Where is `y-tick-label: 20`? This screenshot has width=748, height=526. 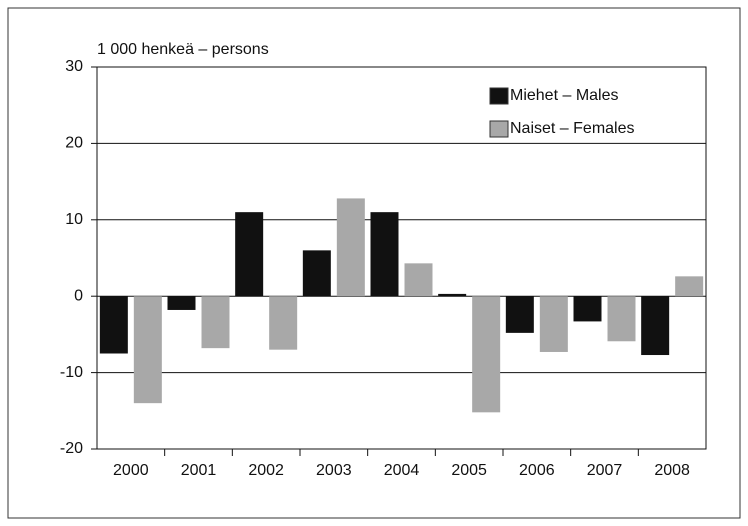 y-tick-label: 20 is located at coordinates (74, 143).